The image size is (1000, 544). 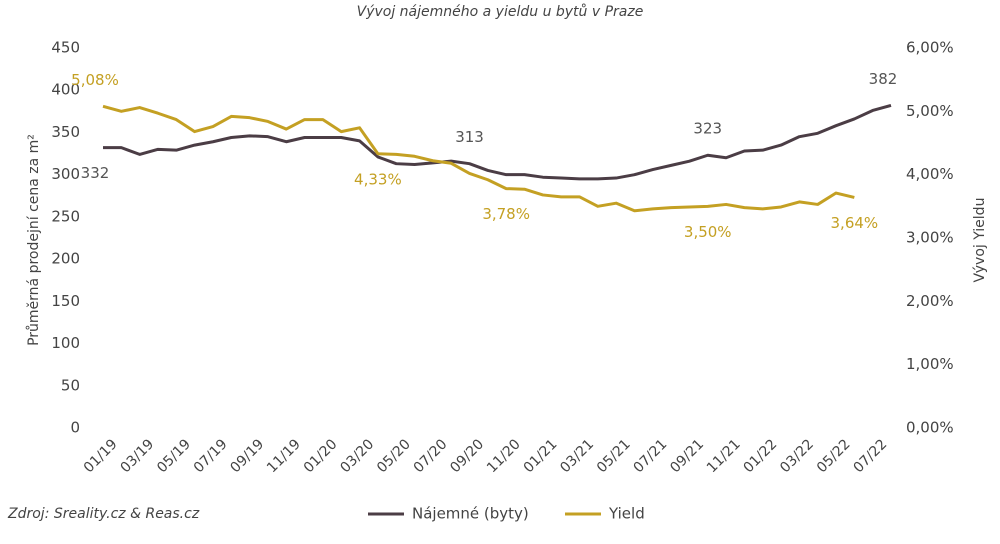 I want to click on x-tick-label: 11/20, so click(x=504, y=456).